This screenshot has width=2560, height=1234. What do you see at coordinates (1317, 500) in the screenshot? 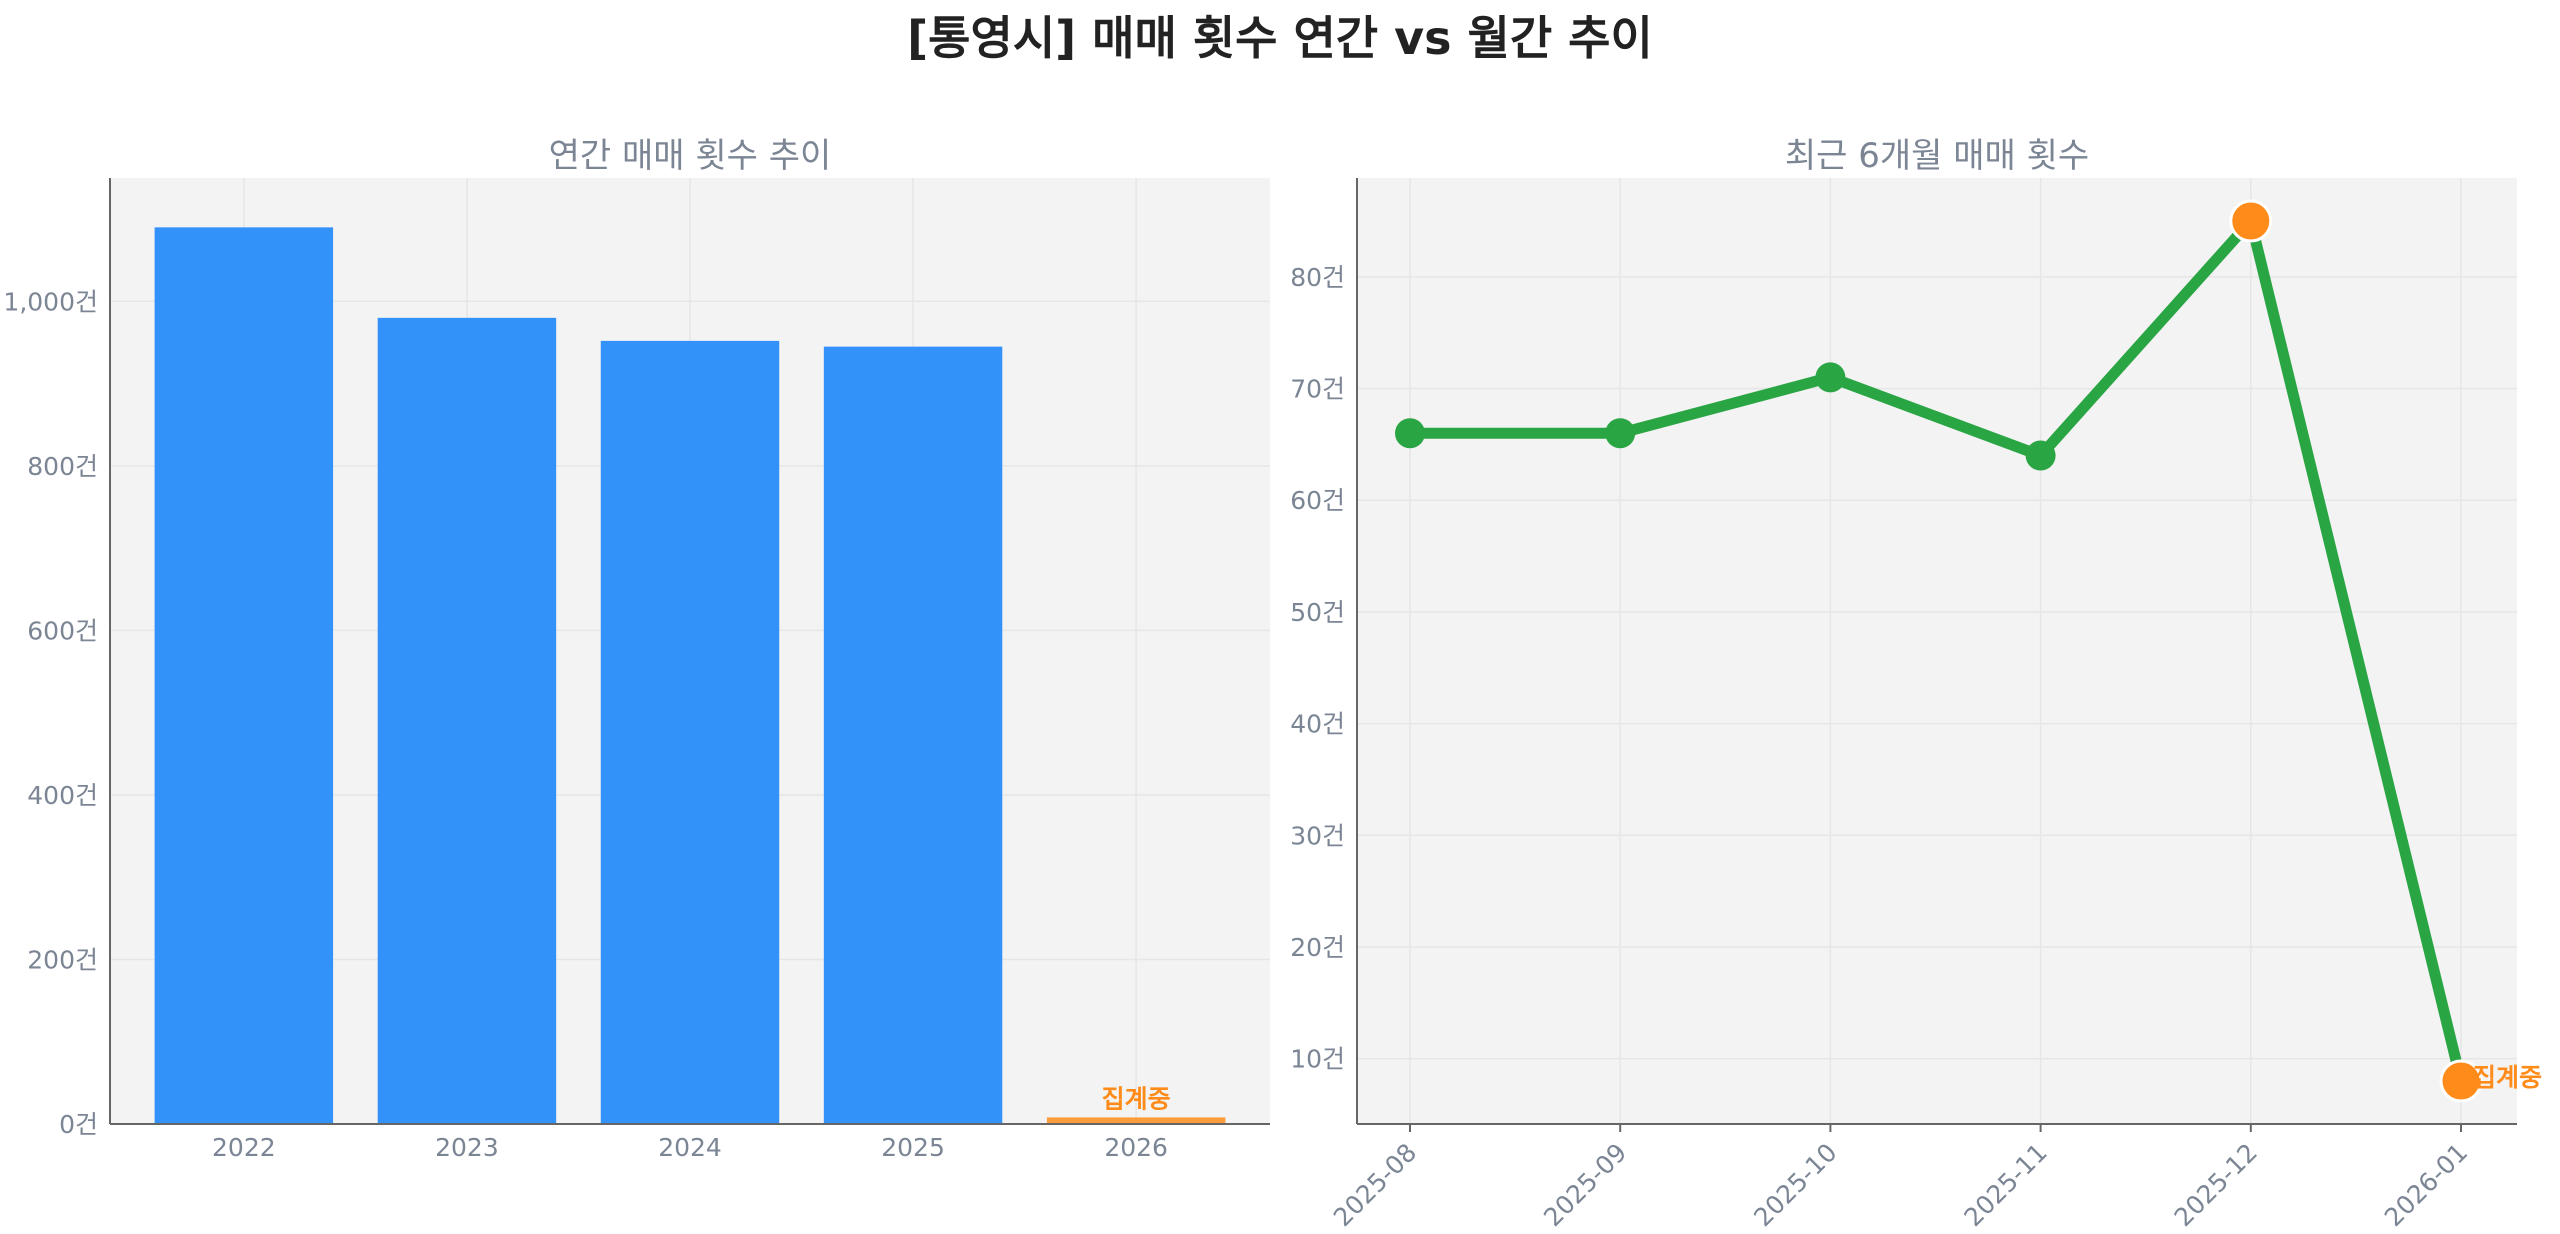
I see `line-y-tick-label: 60건` at bounding box center [1317, 500].